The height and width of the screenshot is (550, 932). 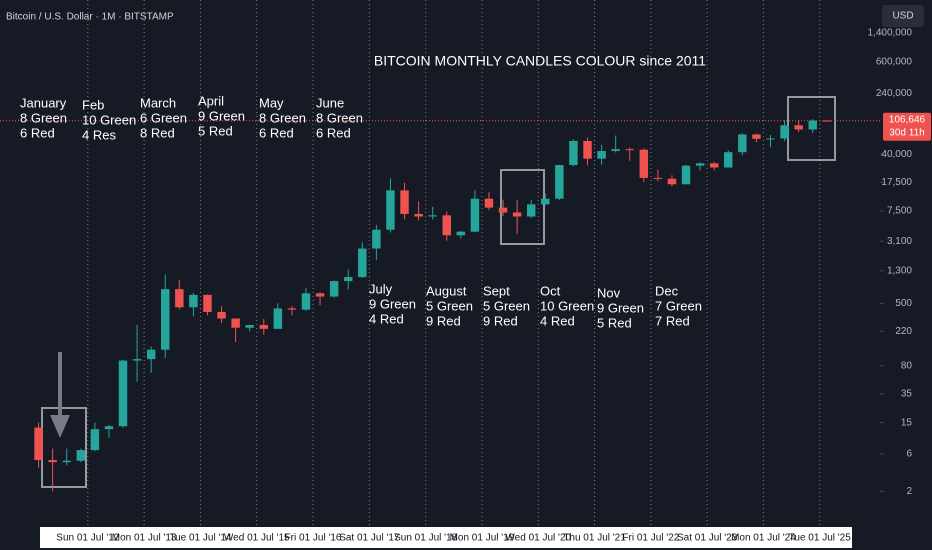 I want to click on annotation-text: July, so click(x=381, y=288).